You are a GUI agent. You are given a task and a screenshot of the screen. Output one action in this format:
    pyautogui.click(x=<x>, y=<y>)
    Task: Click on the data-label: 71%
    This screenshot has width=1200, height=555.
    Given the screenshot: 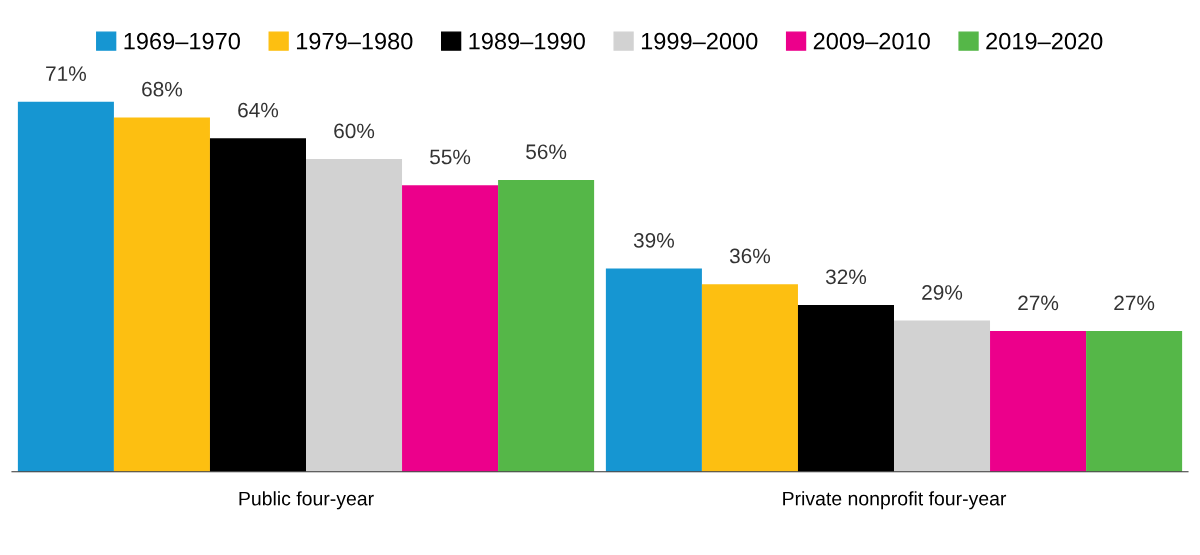 What is the action you would take?
    pyautogui.click(x=66, y=73)
    